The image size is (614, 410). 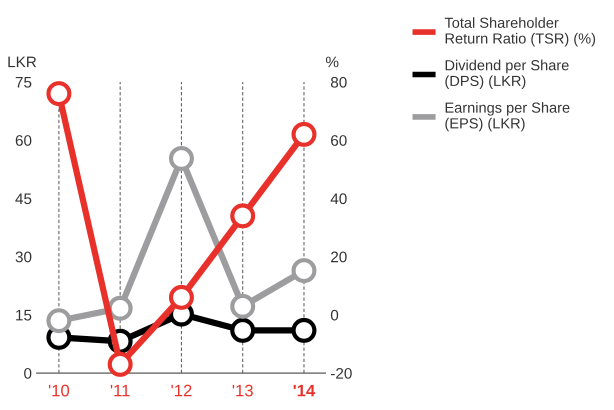 What do you see at coordinates (24, 257) in the screenshot?
I see `y-tick-label: 30` at bounding box center [24, 257].